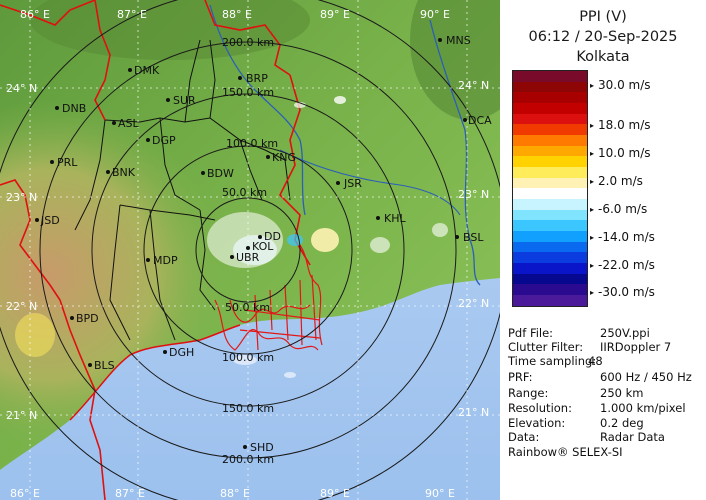  What do you see at coordinates (164, 140) in the screenshot?
I see `city-label: DGP` at bounding box center [164, 140].